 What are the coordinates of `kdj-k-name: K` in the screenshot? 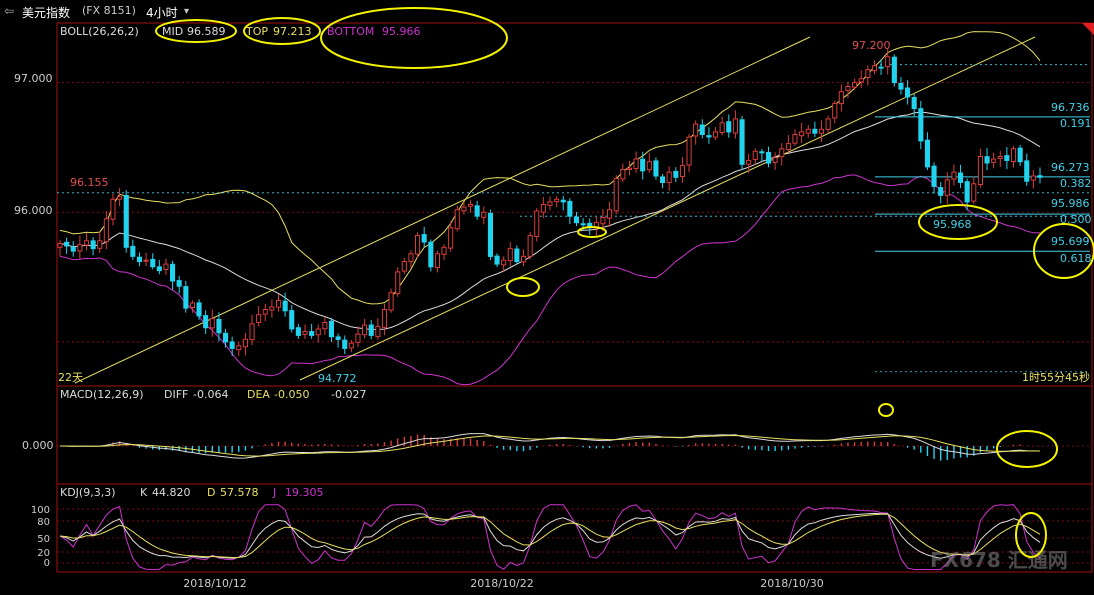 It's located at (144, 492).